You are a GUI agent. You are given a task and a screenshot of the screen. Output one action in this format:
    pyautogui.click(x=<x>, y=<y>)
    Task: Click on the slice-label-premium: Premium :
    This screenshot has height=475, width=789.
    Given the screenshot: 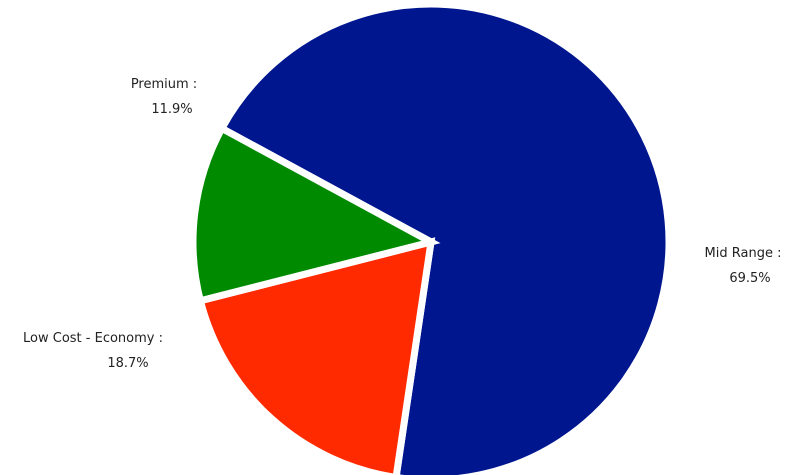 What is the action you would take?
    pyautogui.click(x=164, y=84)
    